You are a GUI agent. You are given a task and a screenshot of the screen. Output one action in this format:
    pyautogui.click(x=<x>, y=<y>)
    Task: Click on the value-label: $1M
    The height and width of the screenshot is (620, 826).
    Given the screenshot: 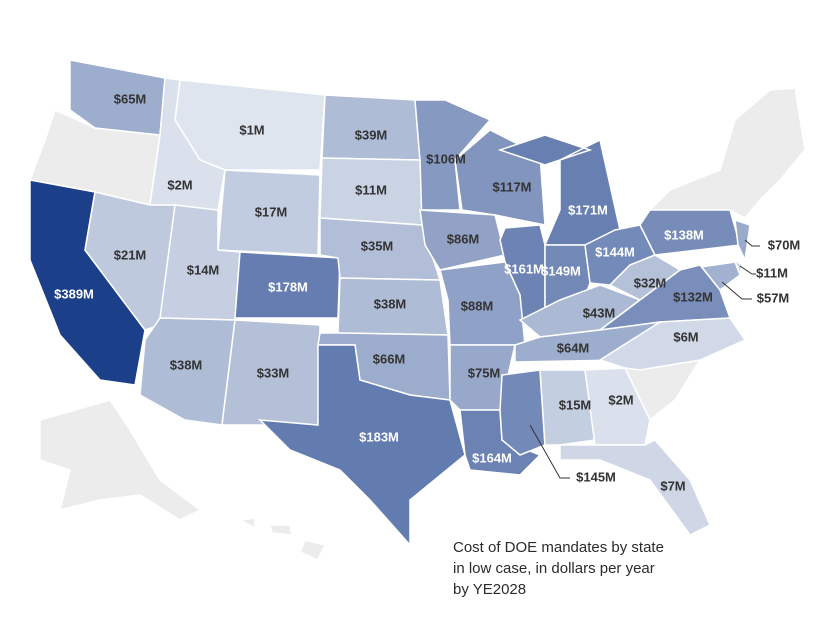 What is the action you would take?
    pyautogui.click(x=251, y=129)
    